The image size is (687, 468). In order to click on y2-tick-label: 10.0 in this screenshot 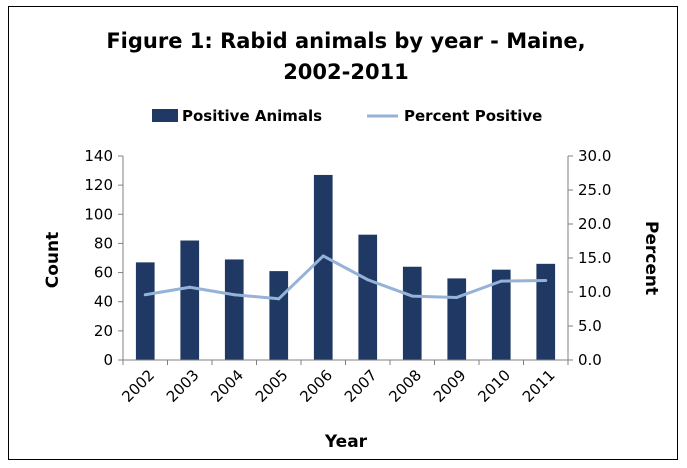, I will do `click(594, 292)`.